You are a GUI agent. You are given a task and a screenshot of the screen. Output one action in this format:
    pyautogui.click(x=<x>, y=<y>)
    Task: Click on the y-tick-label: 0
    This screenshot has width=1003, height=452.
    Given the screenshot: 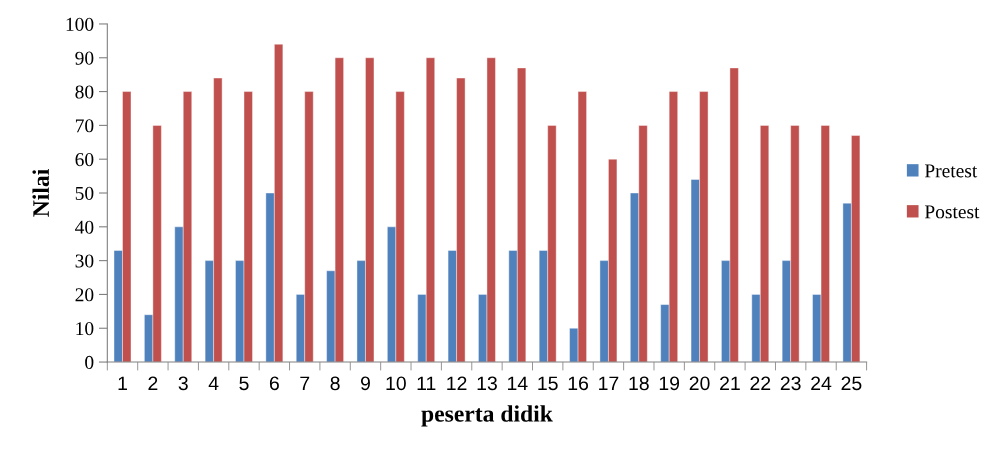 What is the action you would take?
    pyautogui.click(x=89, y=362)
    